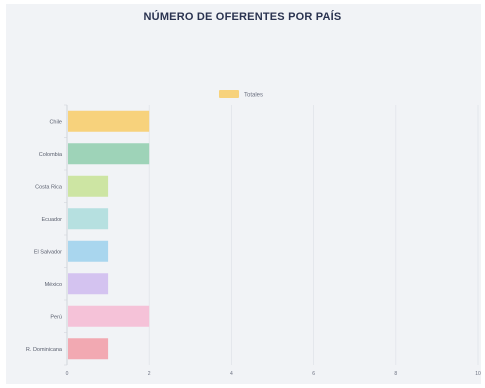 Image resolution: width=485 pixels, height=388 pixels. What do you see at coordinates (313, 374) in the screenshot?
I see `x-tick-label: 6` at bounding box center [313, 374].